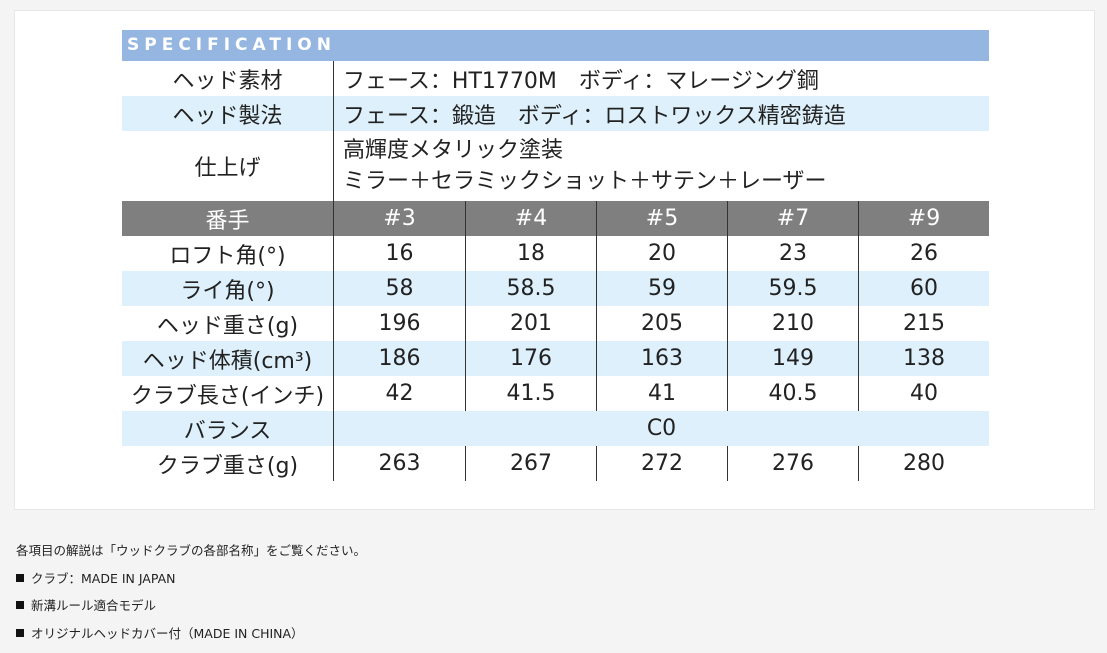  What do you see at coordinates (228, 463) in the screenshot?
I see `row-label: クラブ重さ(g)` at bounding box center [228, 463].